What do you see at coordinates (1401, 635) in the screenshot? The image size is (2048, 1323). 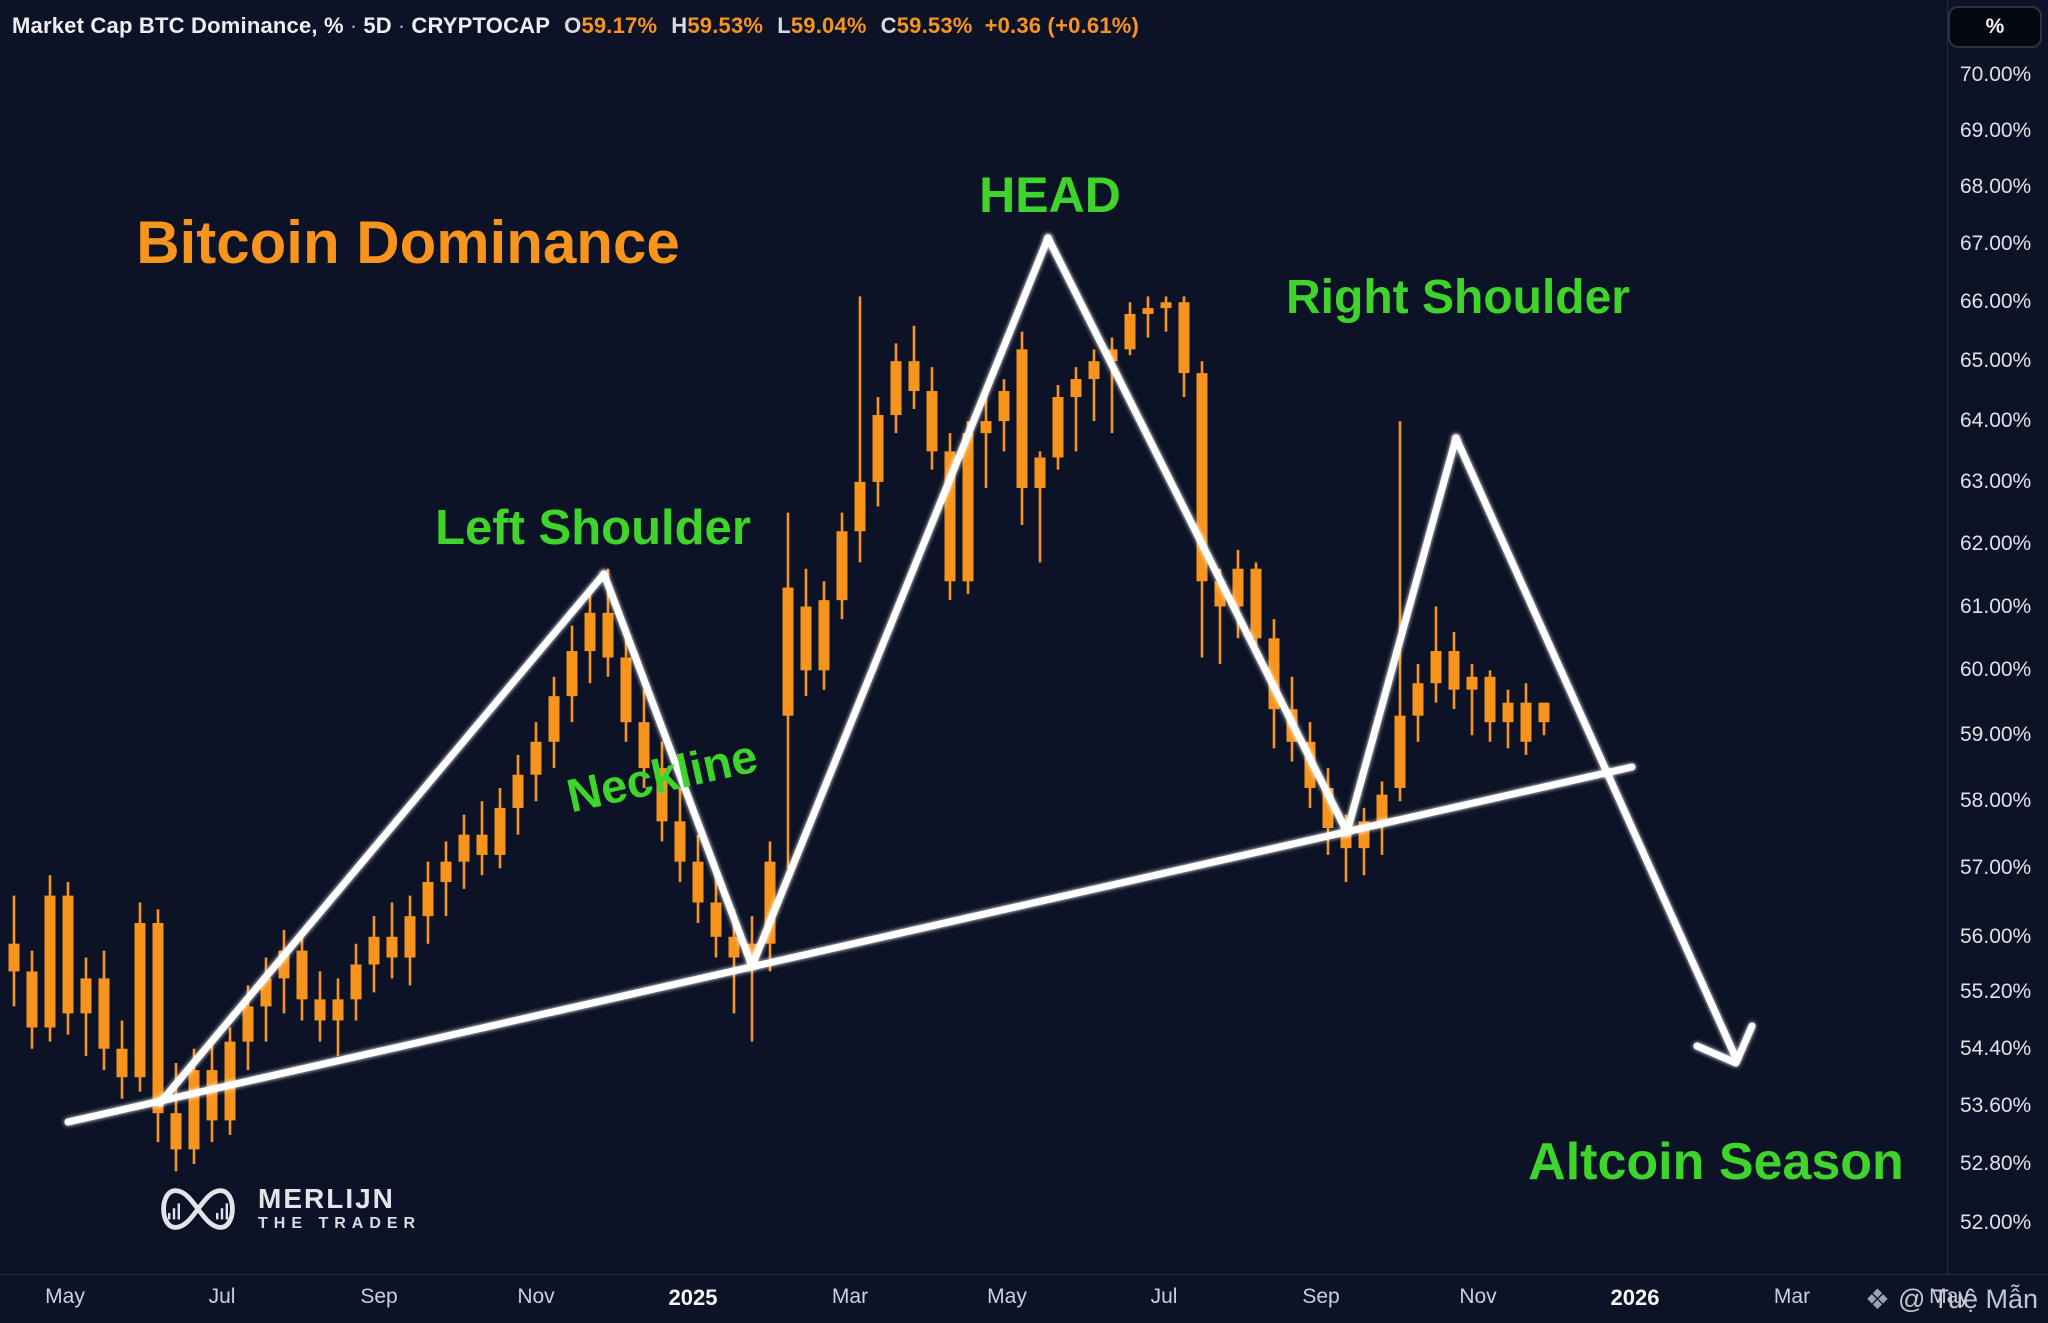 I see `trendline-right-shoulder-rise` at bounding box center [1401, 635].